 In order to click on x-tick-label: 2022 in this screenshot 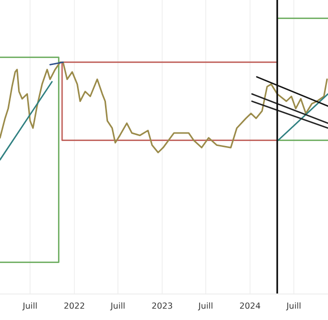, I will do `click(74, 305)`.